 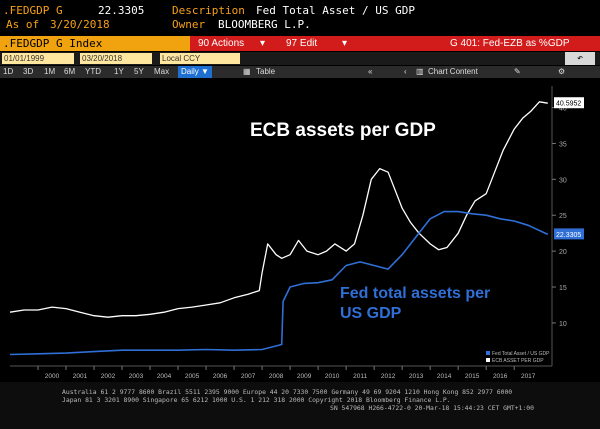 I want to click on currency-select: Local CCY, so click(x=200, y=58).